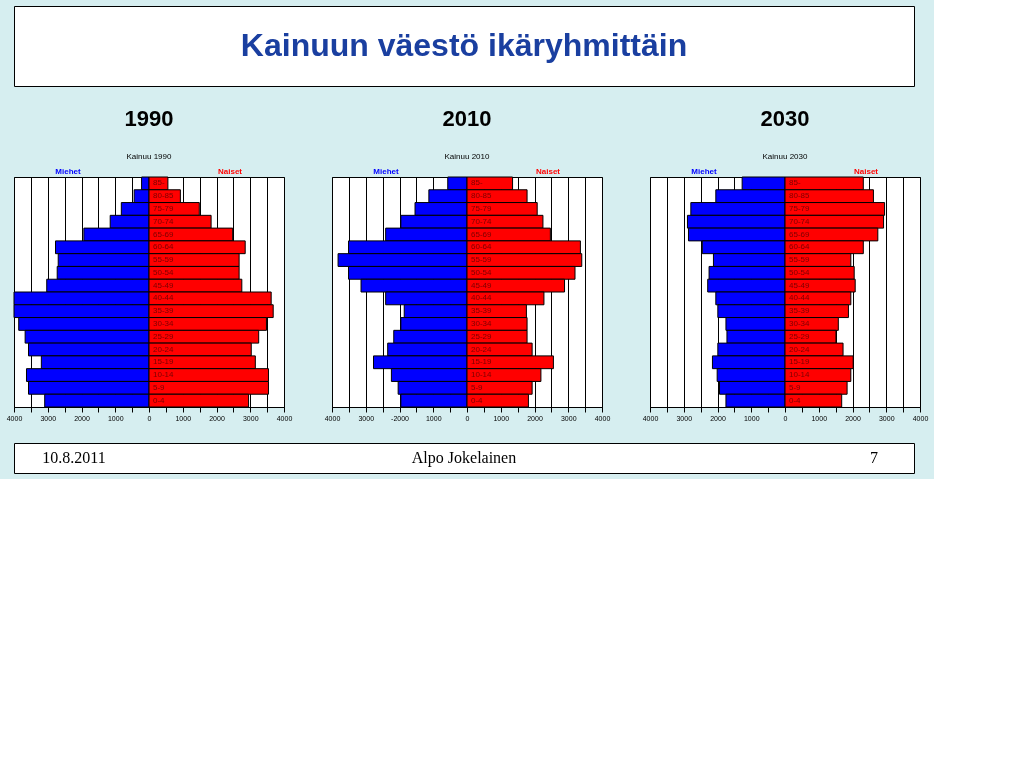 The height and width of the screenshot is (768, 1024). What do you see at coordinates (467, 118) in the screenshot?
I see `chart-title: 2010` at bounding box center [467, 118].